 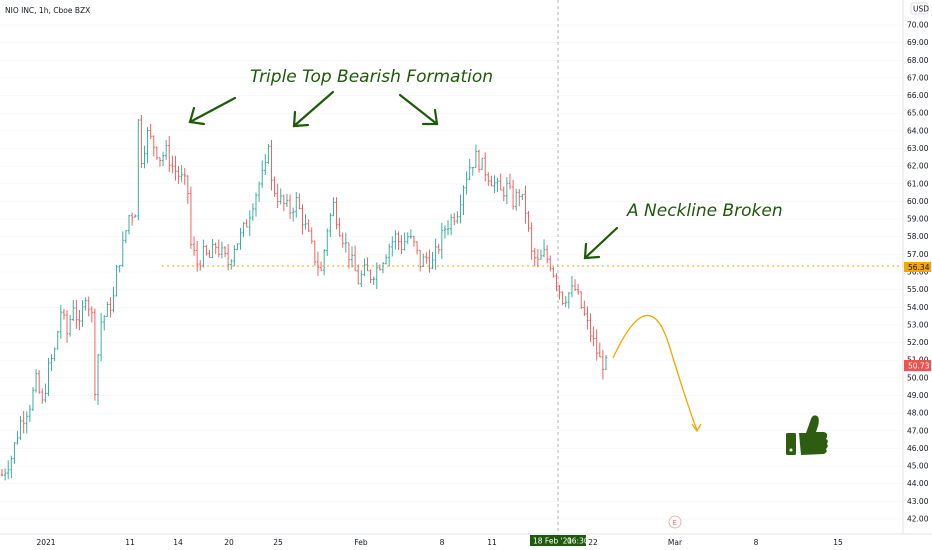 What do you see at coordinates (278, 542) in the screenshot?
I see `x-tick-label: 25` at bounding box center [278, 542].